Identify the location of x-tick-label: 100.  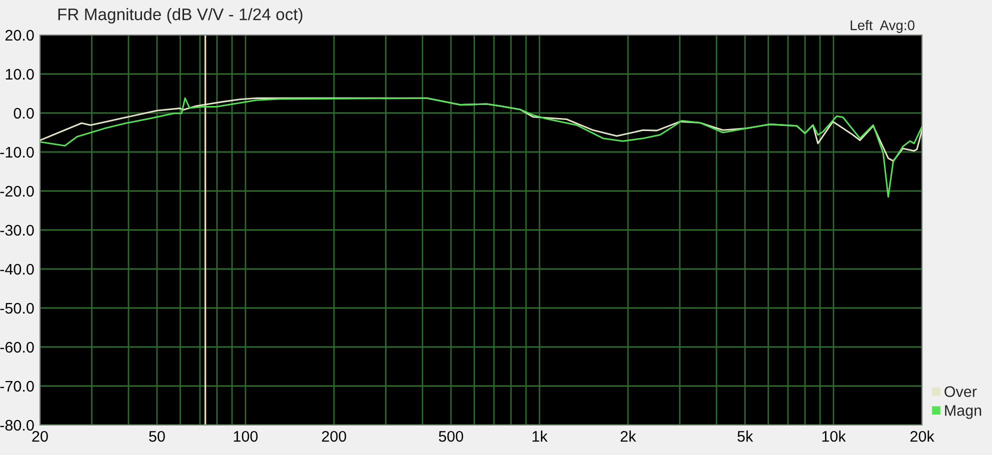
(246, 436).